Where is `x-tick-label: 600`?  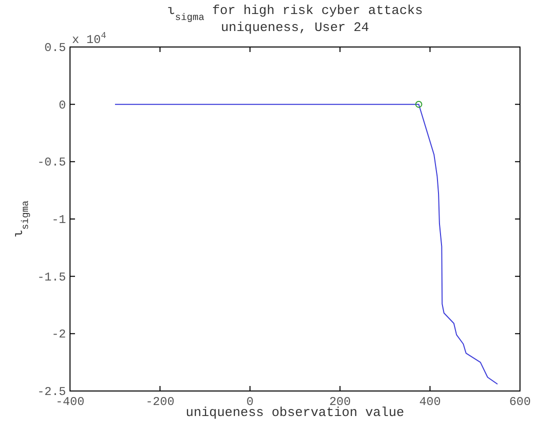
x-tick-label: 600 is located at coordinates (520, 402).